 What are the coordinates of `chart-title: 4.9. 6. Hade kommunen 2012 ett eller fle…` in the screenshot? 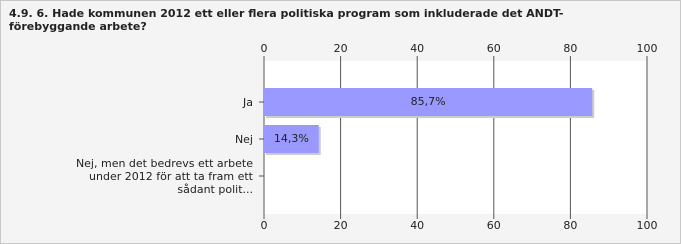 It's located at (286, 20).